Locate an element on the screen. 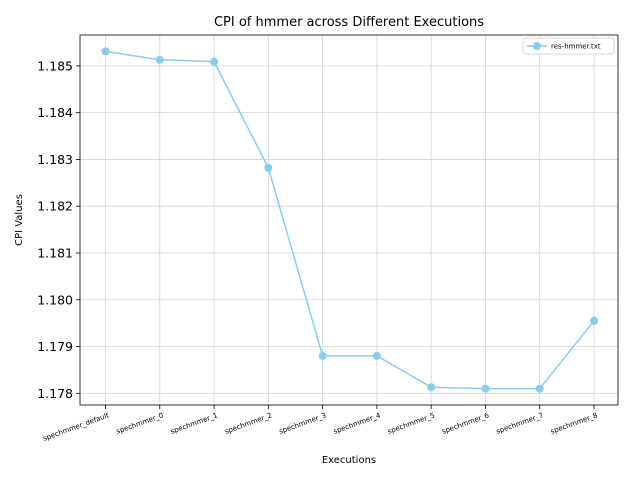 The width and height of the screenshot is (640, 480). x-tick-label: spechmmer_1 is located at coordinates (194, 423).